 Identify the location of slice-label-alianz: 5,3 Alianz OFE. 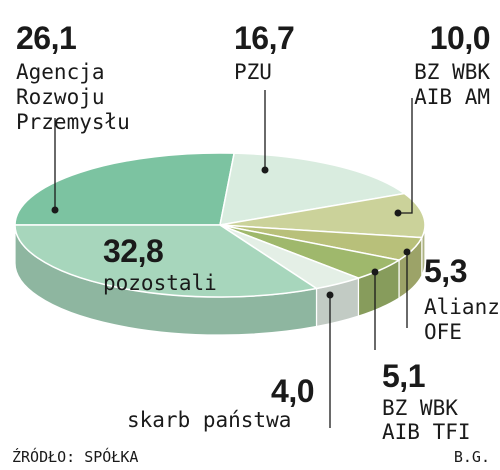
(462, 300).